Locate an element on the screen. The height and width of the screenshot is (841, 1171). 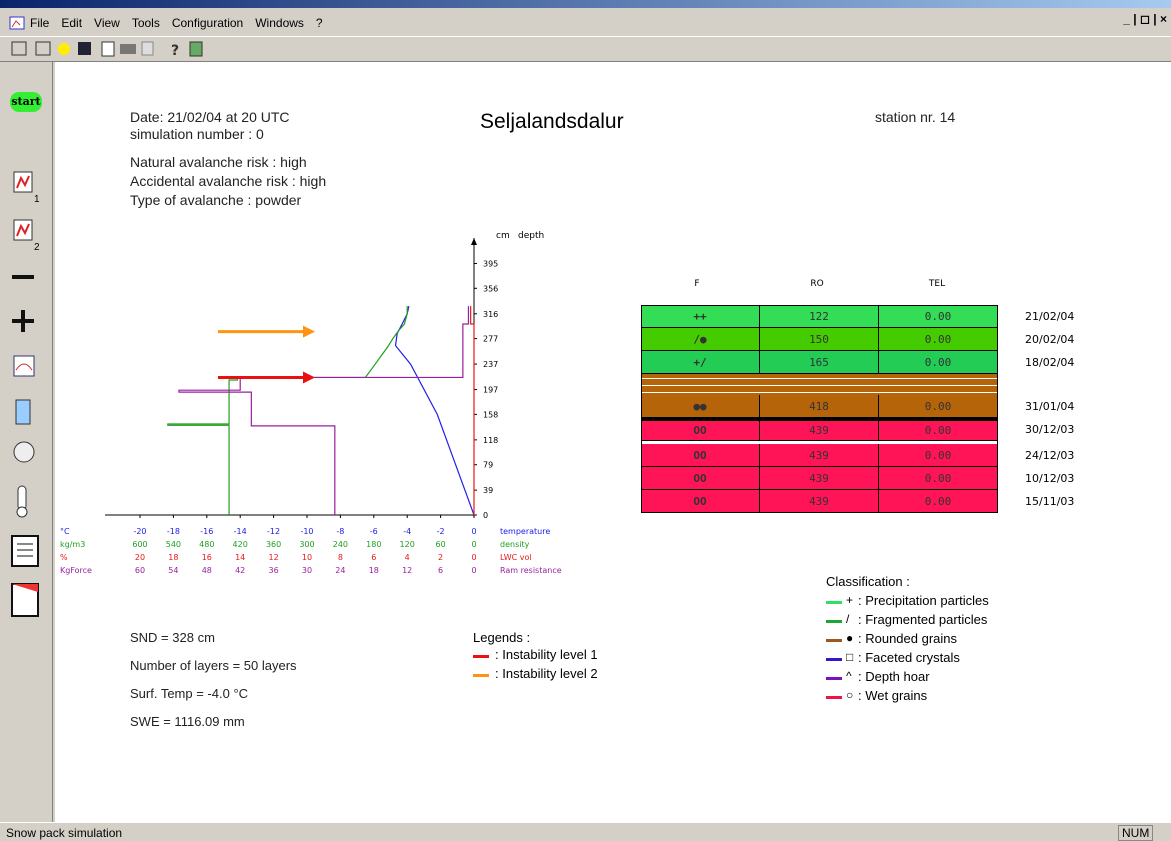
depth-unit: cm is located at coordinates (503, 236).